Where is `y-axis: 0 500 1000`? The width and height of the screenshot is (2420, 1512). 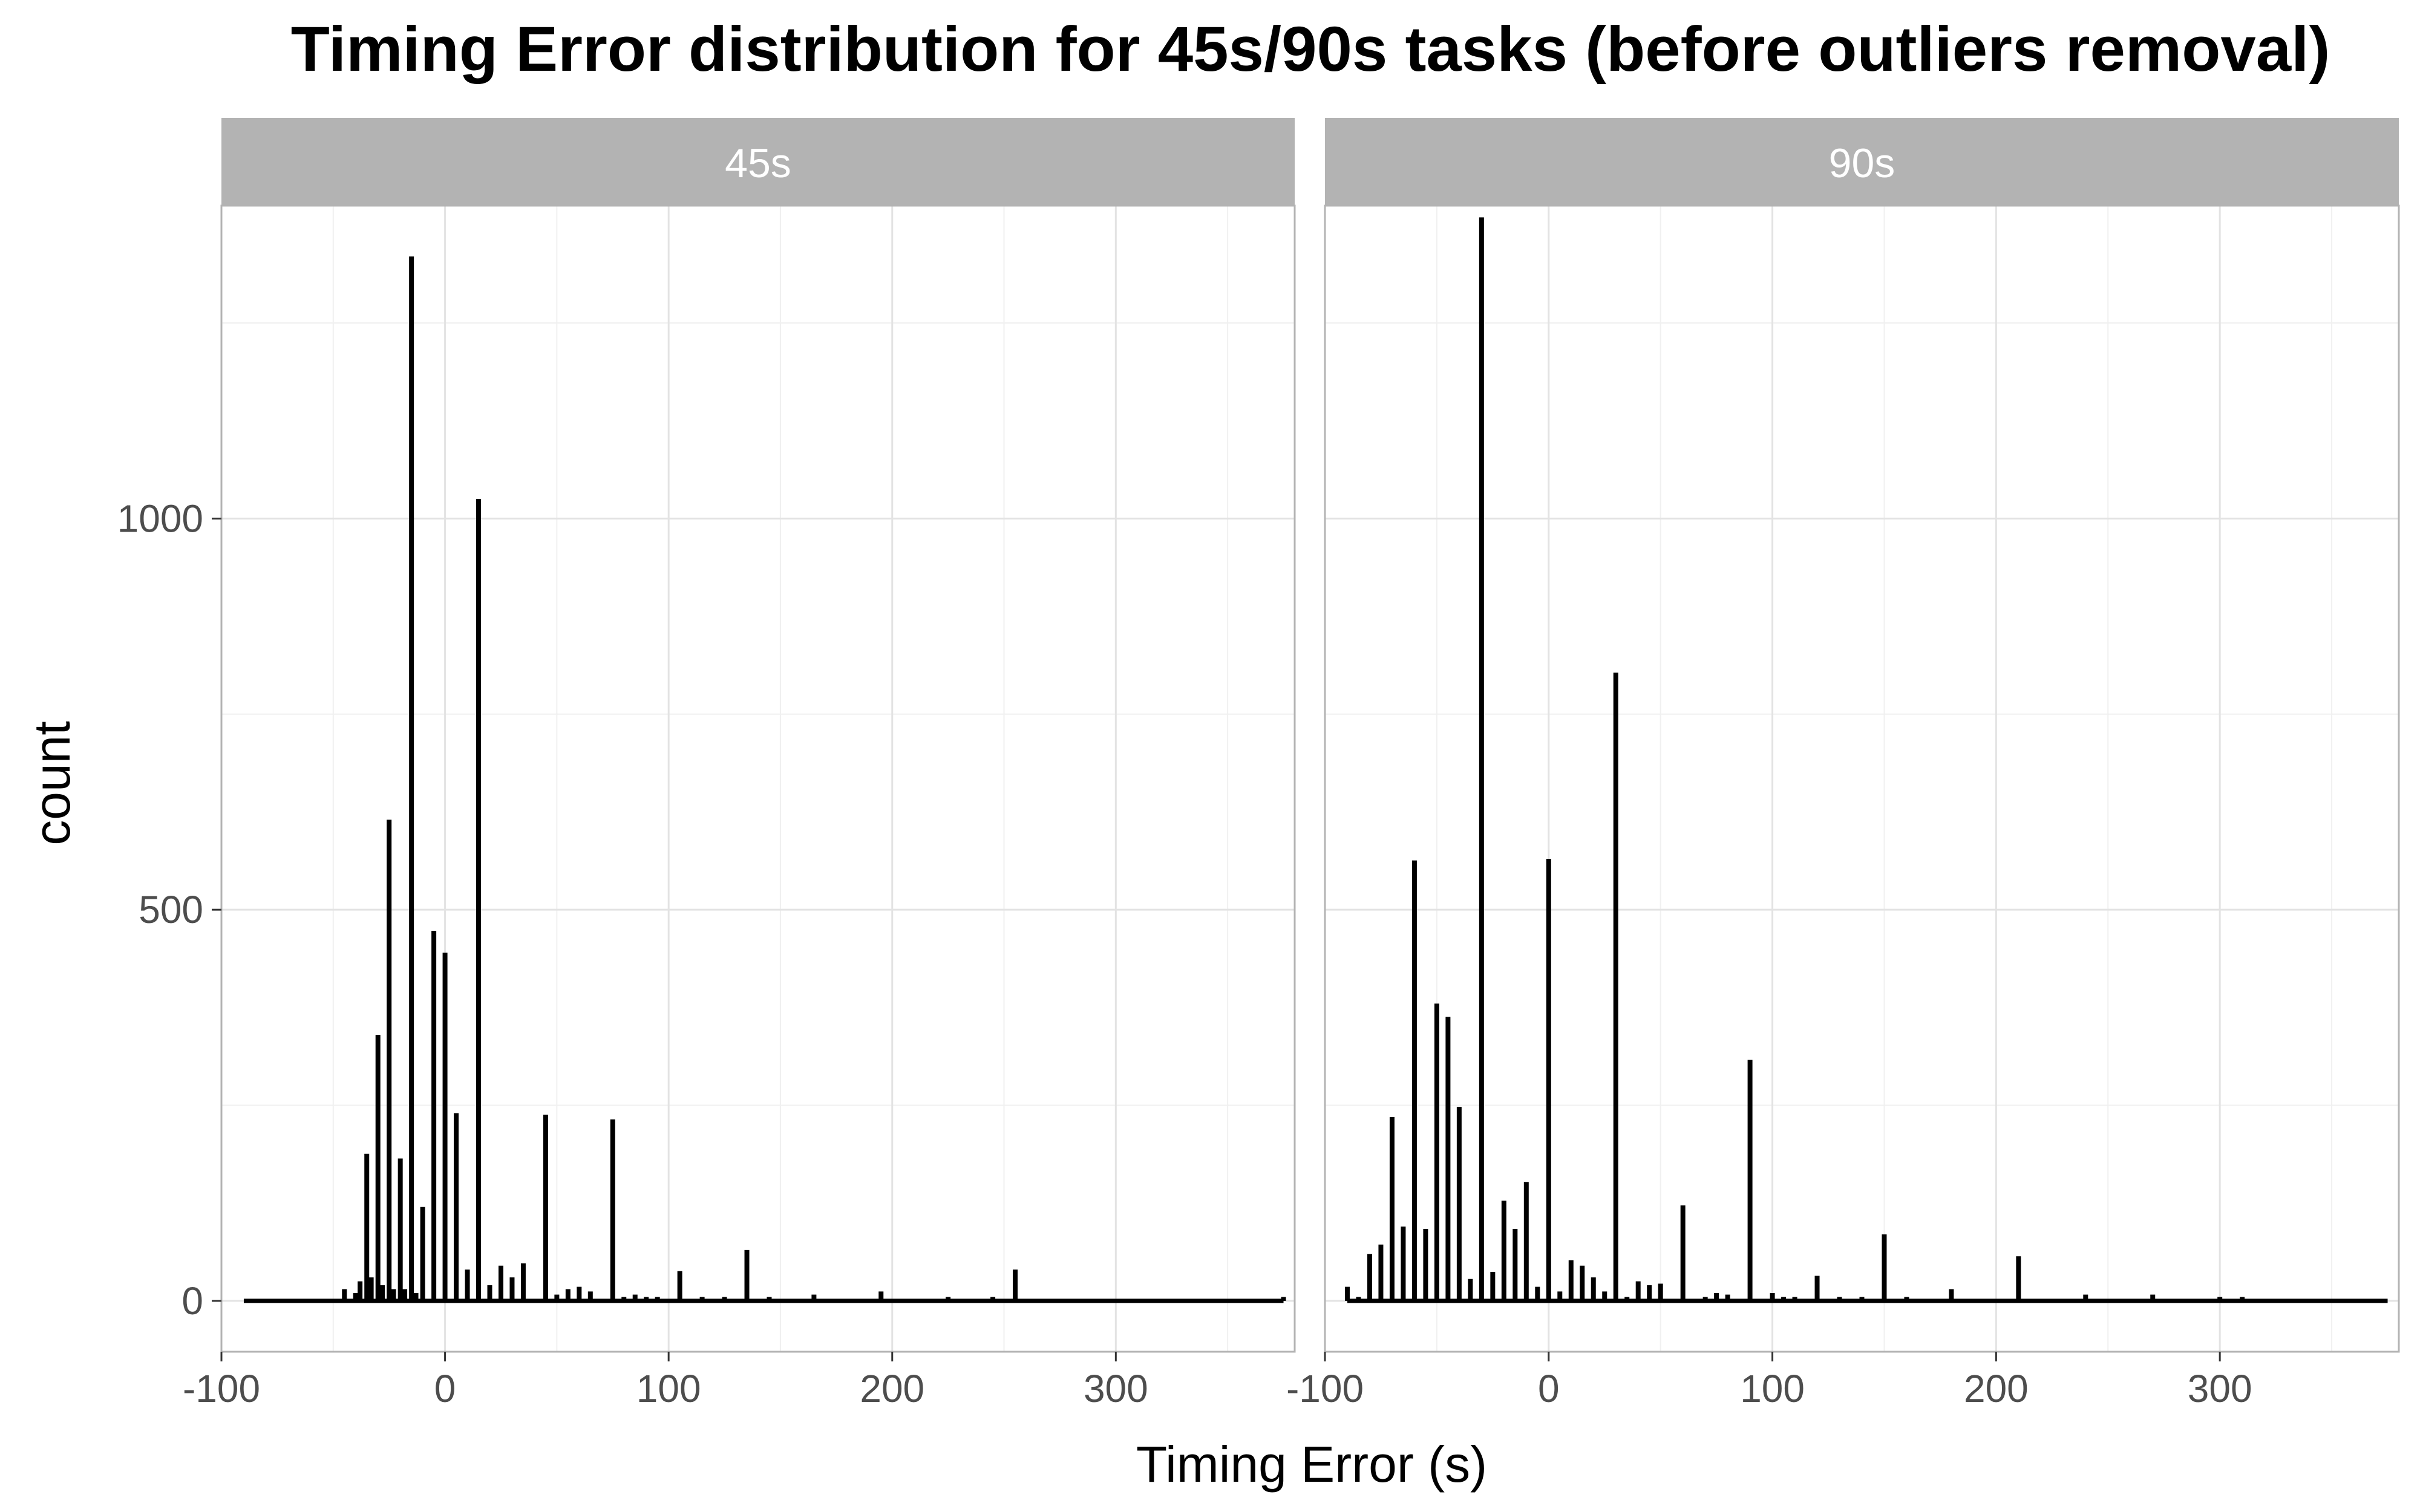 y-axis: 0 500 1000 is located at coordinates (169, 910).